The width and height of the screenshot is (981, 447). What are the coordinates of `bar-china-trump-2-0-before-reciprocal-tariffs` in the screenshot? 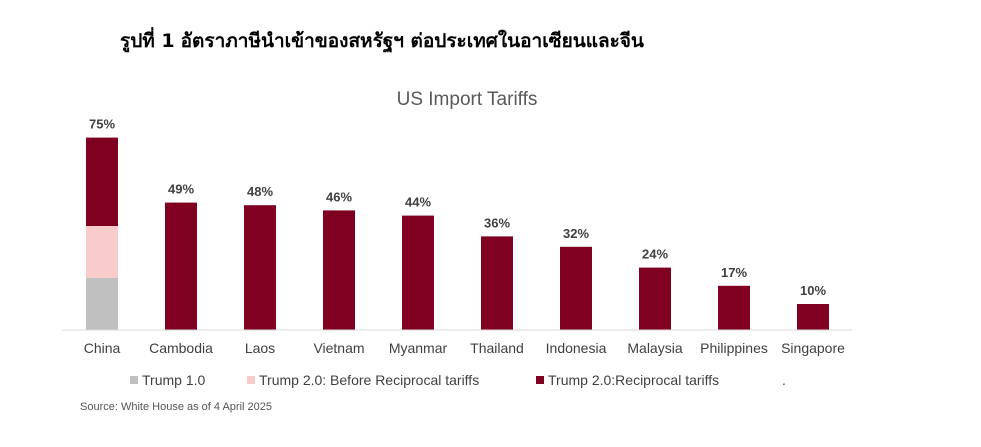 It's located at (102, 252).